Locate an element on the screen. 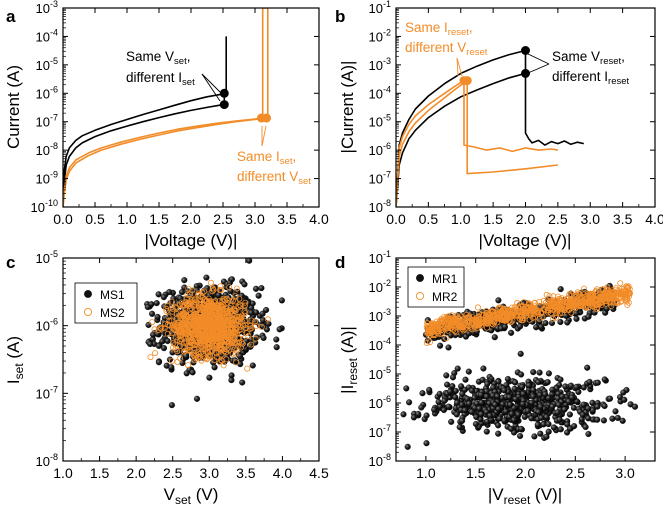 The height and width of the screenshot is (508, 663). data-point-black is located at coordinates (224, 93).